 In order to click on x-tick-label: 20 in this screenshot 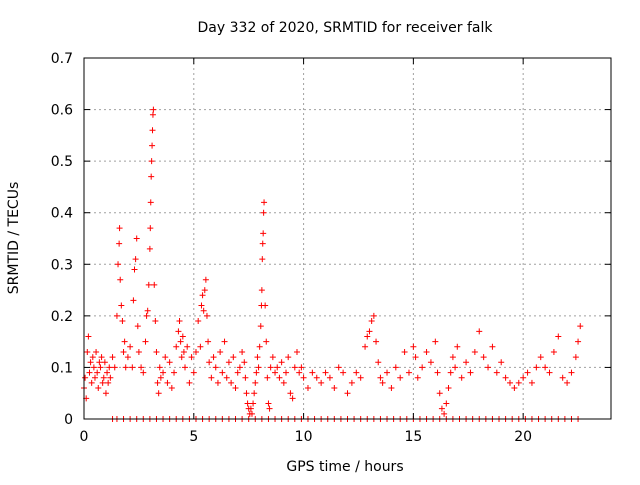, I will do `click(523, 437)`.